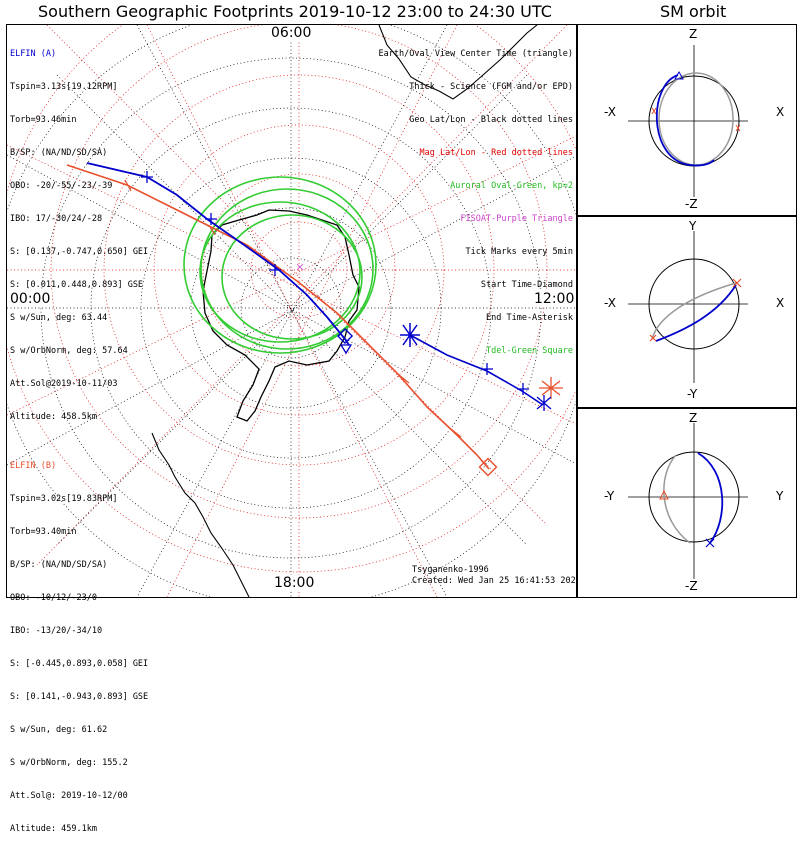 This screenshot has height=857, width=800. I want to click on elfin-b-line: Torb=93.40min, so click(43, 532).